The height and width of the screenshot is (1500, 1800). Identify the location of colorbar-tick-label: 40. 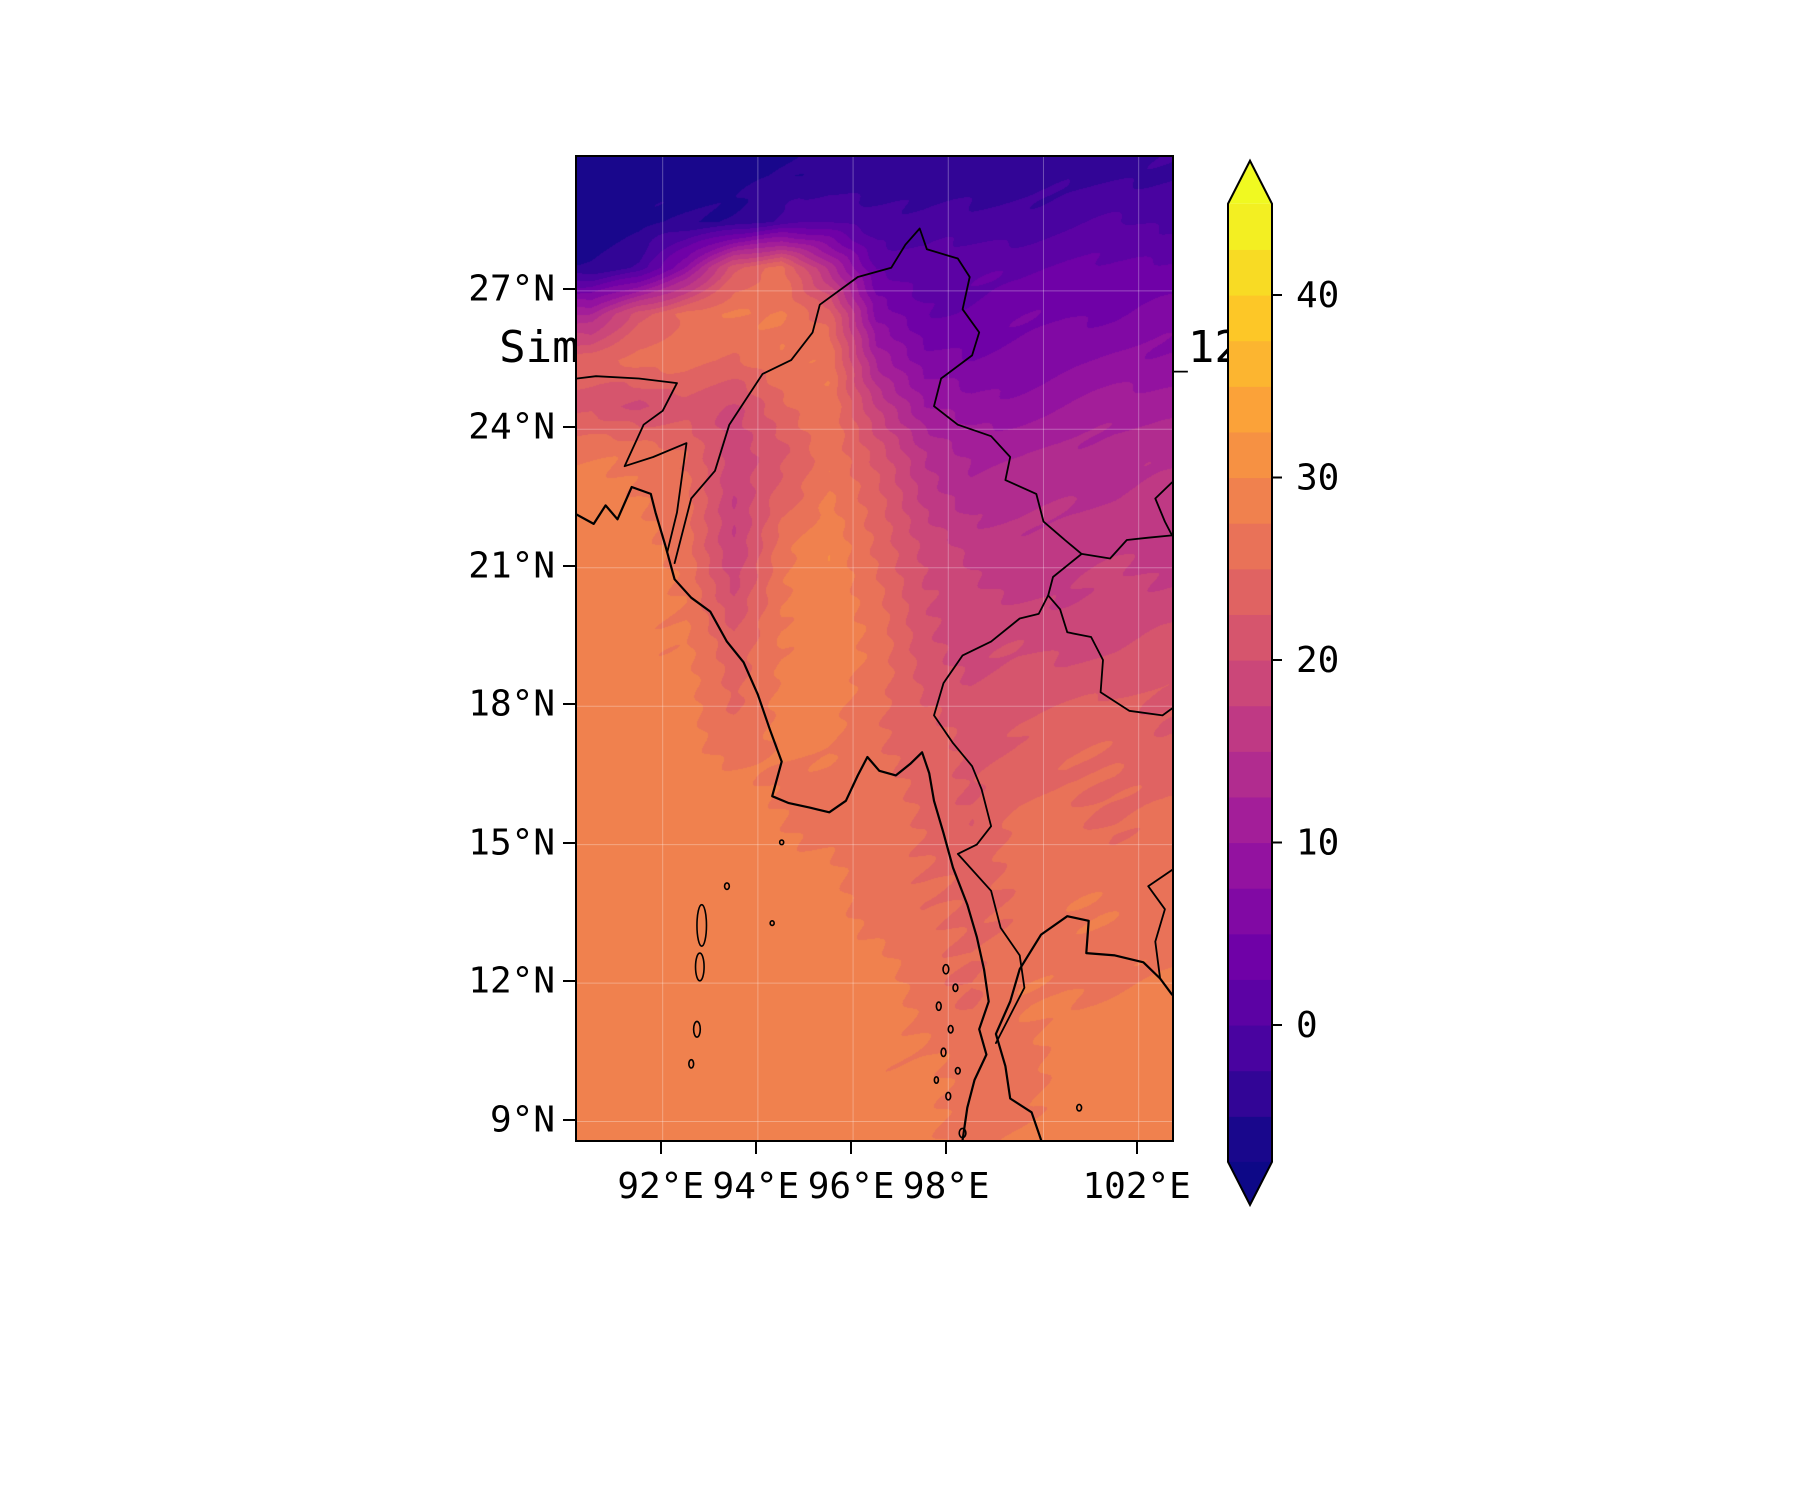
(1317, 295).